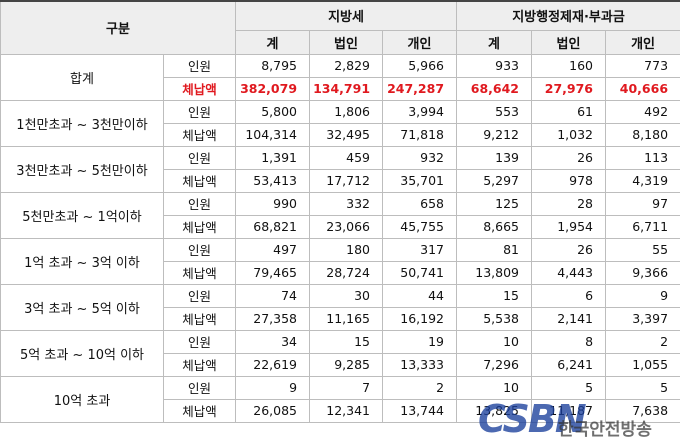 This screenshot has width=680, height=443. What do you see at coordinates (569, 387) in the screenshot?
I see `table-cell: 5` at bounding box center [569, 387].